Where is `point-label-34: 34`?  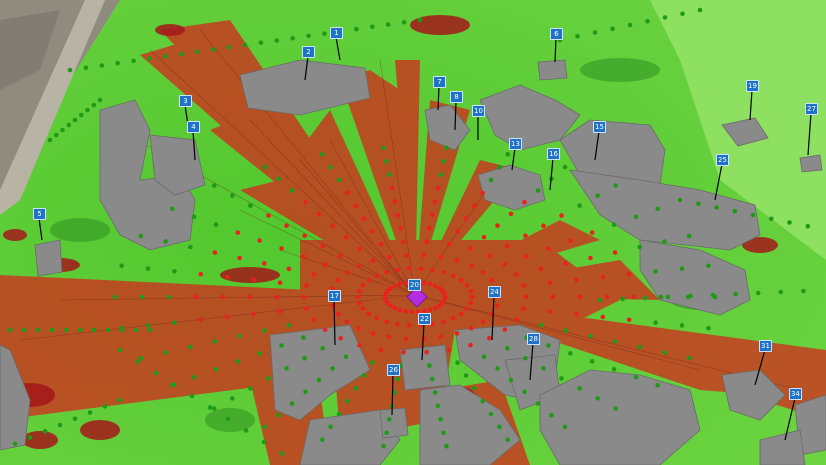
point-label-34: 34 is located at coordinates (795, 394).